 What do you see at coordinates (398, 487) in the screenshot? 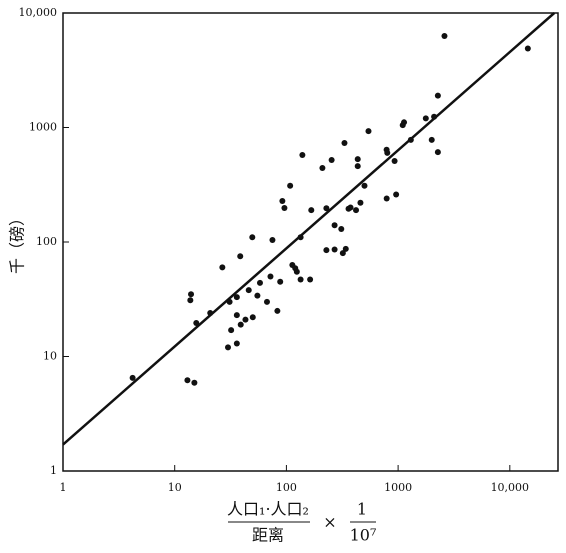
I see `x-tick-label: 1000` at bounding box center [398, 487].